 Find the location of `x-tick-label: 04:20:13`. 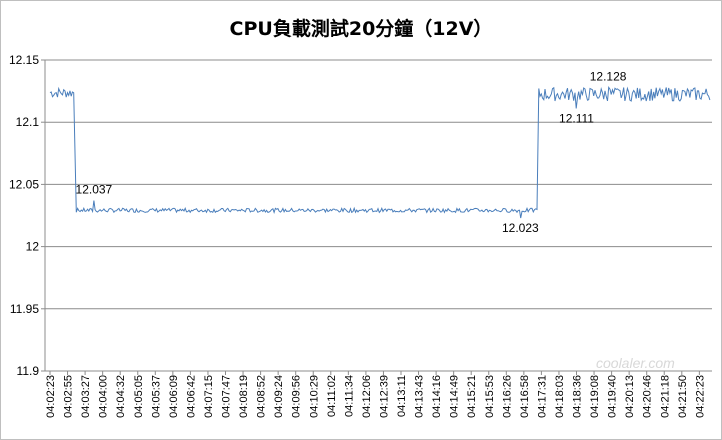

x-tick-label: 04:20:13 is located at coordinates (630, 396).